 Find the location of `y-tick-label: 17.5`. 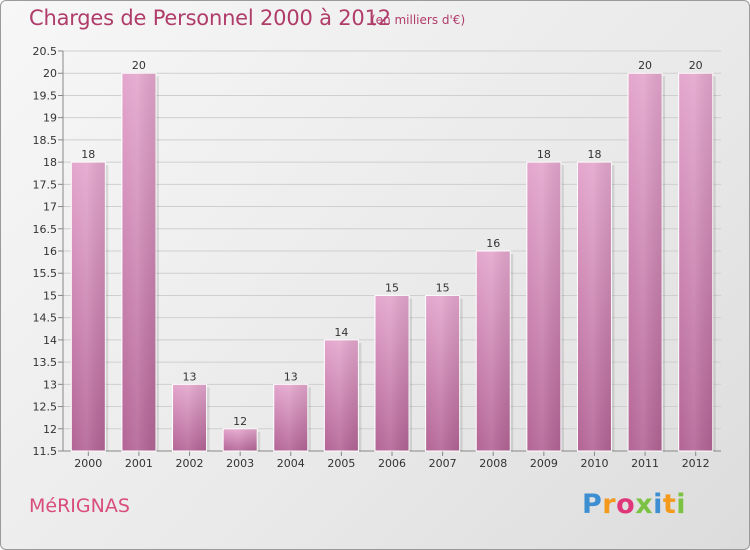

y-tick-label: 17.5 is located at coordinates (45, 184).